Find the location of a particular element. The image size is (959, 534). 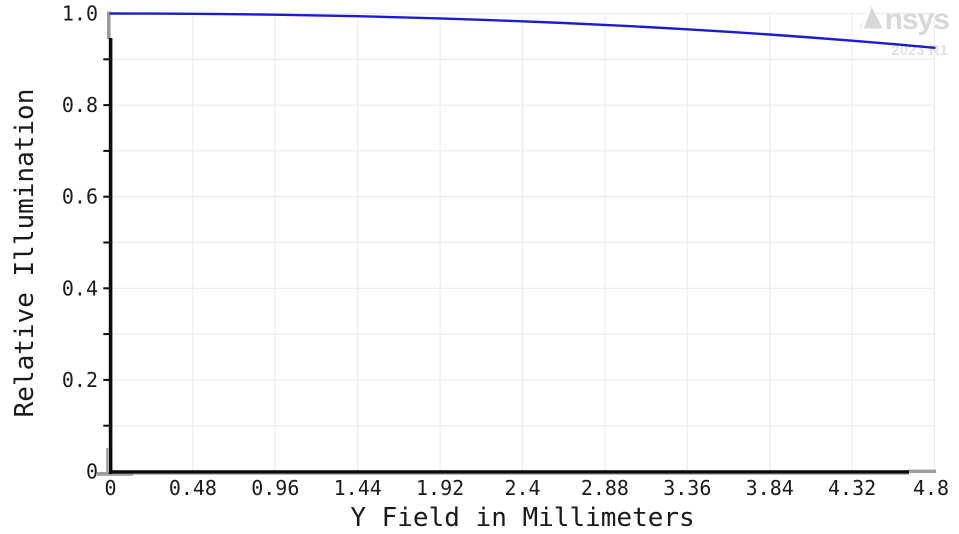

y-tick-label: 0 is located at coordinates (92, 472).